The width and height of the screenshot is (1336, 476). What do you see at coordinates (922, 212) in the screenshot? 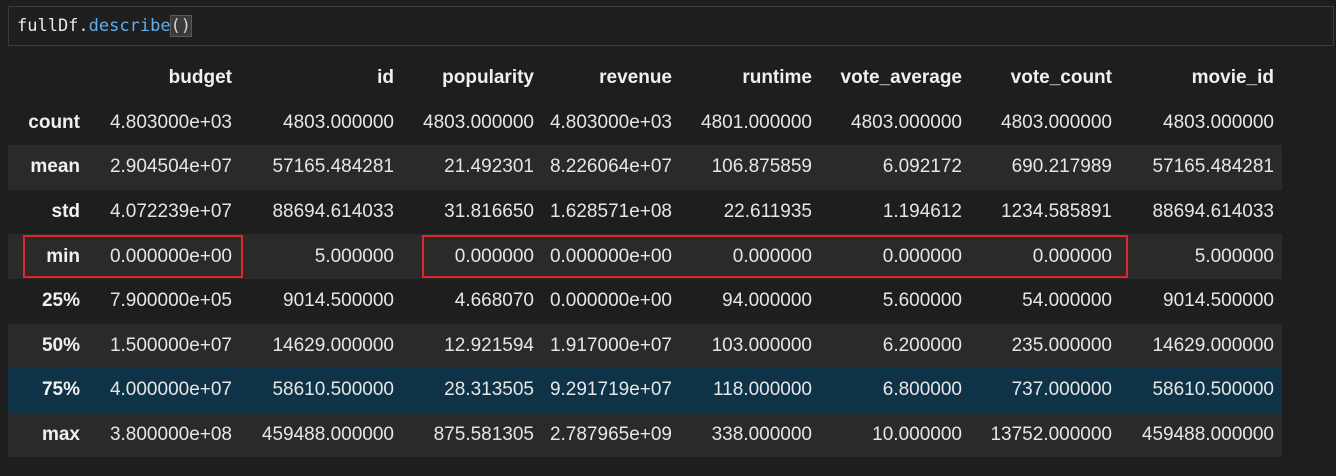
I see `table-cell: 1.194612` at bounding box center [922, 212].